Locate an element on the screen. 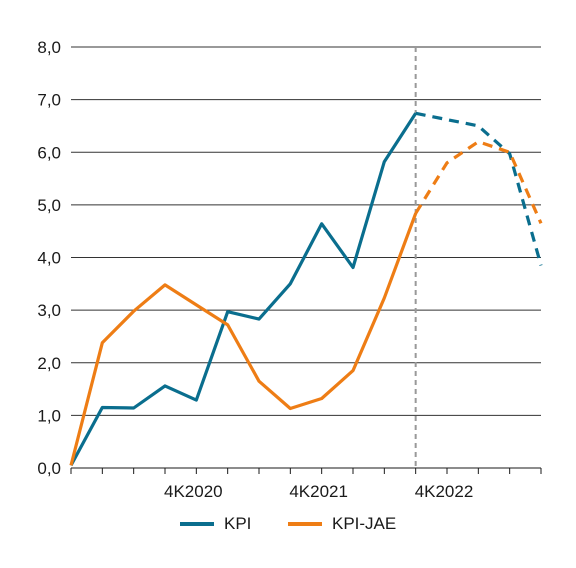 Image resolution: width=576 pixels, height=568 pixels. y-tick-label: 6,0 is located at coordinates (49, 152).